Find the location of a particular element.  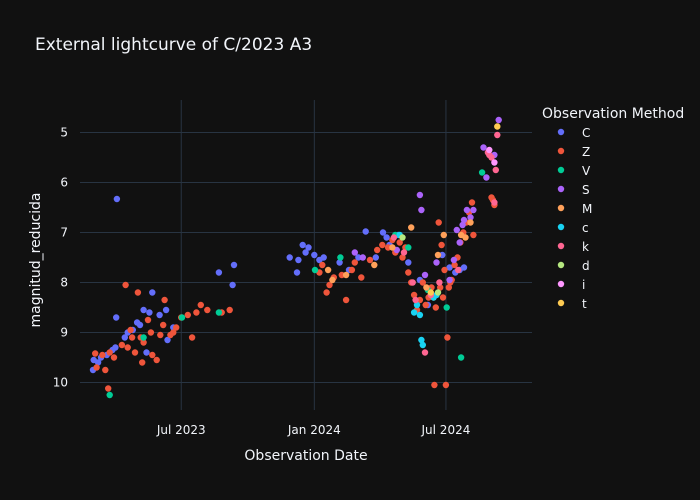

legend-item-C: C is located at coordinates (574, 133).